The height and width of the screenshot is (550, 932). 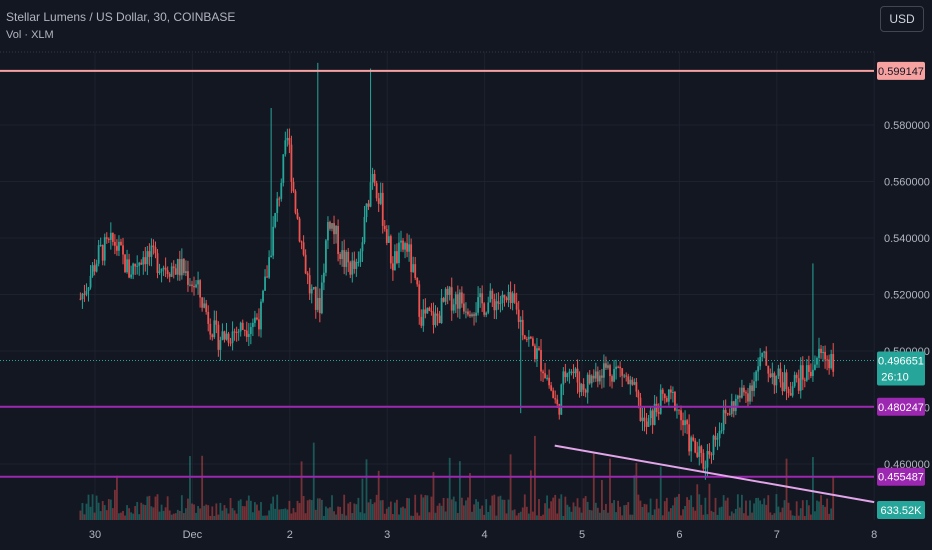 I want to click on trendline, so click(x=714, y=474).